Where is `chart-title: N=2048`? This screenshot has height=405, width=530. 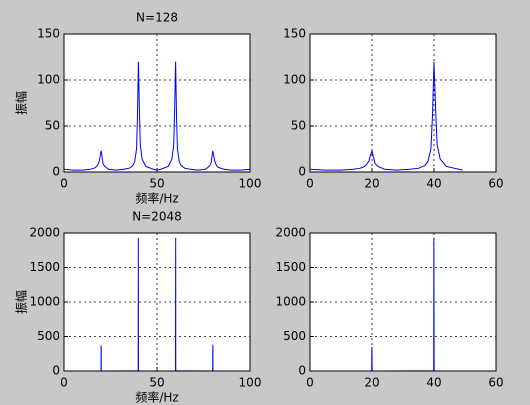
chart-title: N=2048 is located at coordinates (157, 217).